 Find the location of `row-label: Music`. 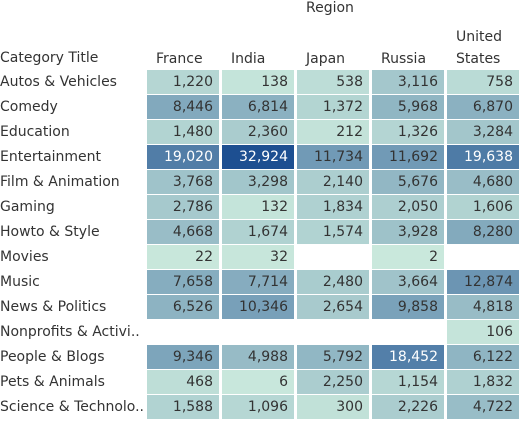

row-label: Music is located at coordinates (20, 282).